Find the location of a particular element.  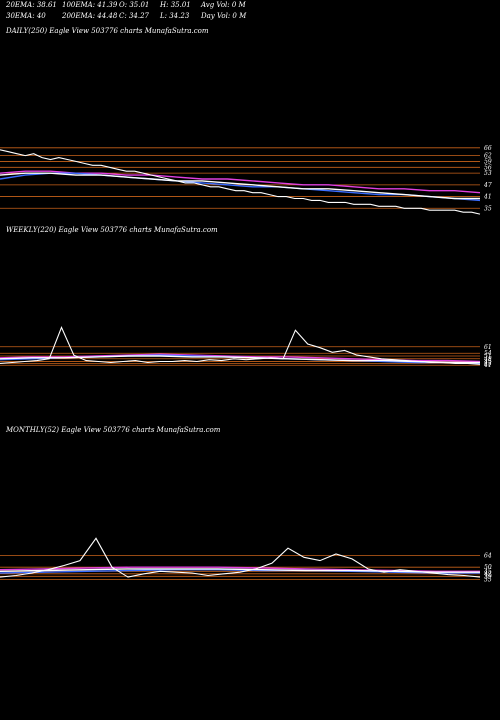

daily-price-line is located at coordinates (240, 182).